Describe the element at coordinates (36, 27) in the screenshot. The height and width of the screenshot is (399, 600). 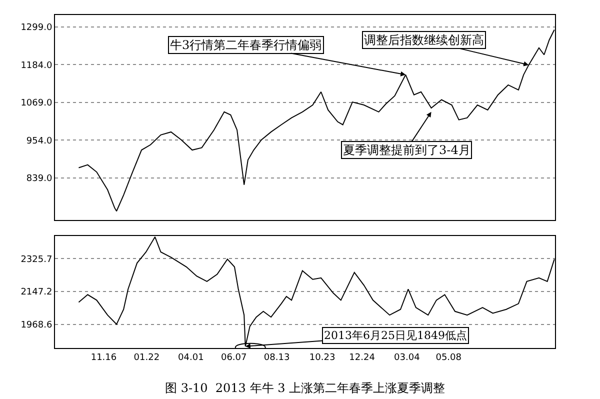
I see `y-tick-label: 1299.0` at that location.